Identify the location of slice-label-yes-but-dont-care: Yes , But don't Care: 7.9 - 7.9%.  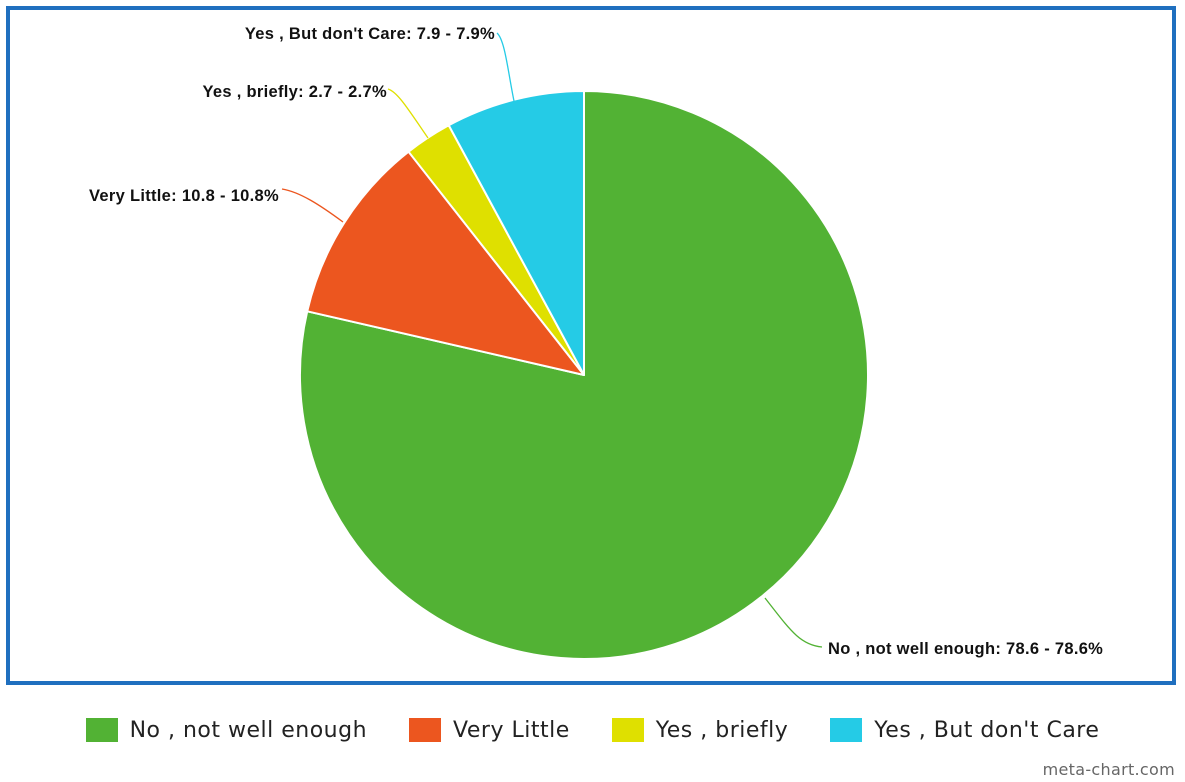
(370, 34).